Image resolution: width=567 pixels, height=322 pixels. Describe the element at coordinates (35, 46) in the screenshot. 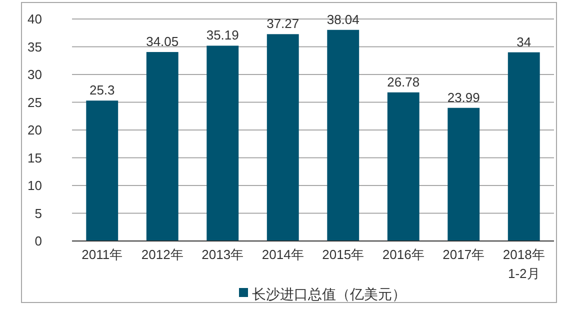

I see `y-tick-label: 35` at that location.